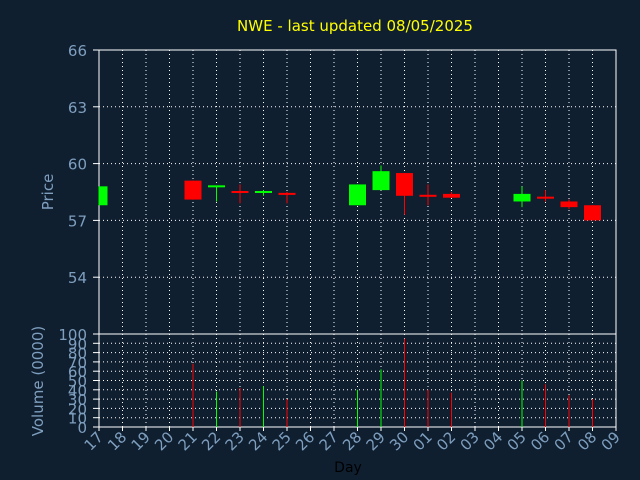  What do you see at coordinates (77, 344) in the screenshot?
I see `volume-tick-label: 90` at bounding box center [77, 344].